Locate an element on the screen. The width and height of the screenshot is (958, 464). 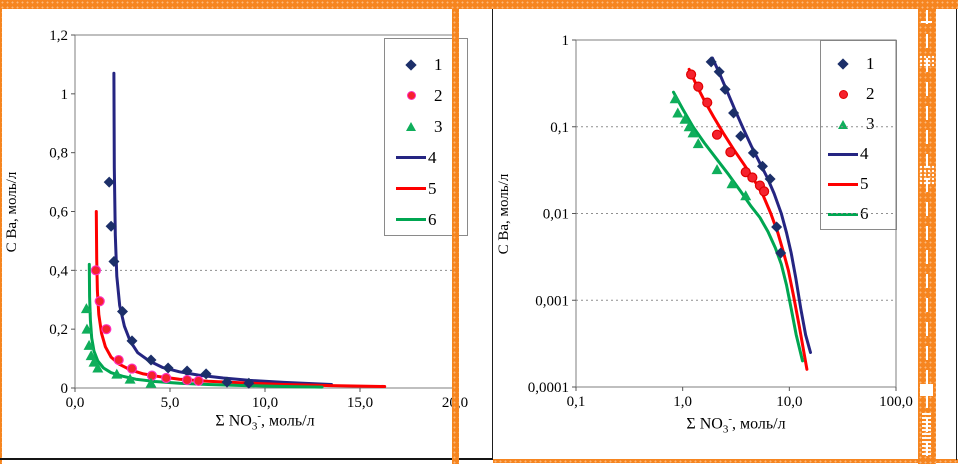
y-tick-label: 0,4 is located at coordinates (58, 271).